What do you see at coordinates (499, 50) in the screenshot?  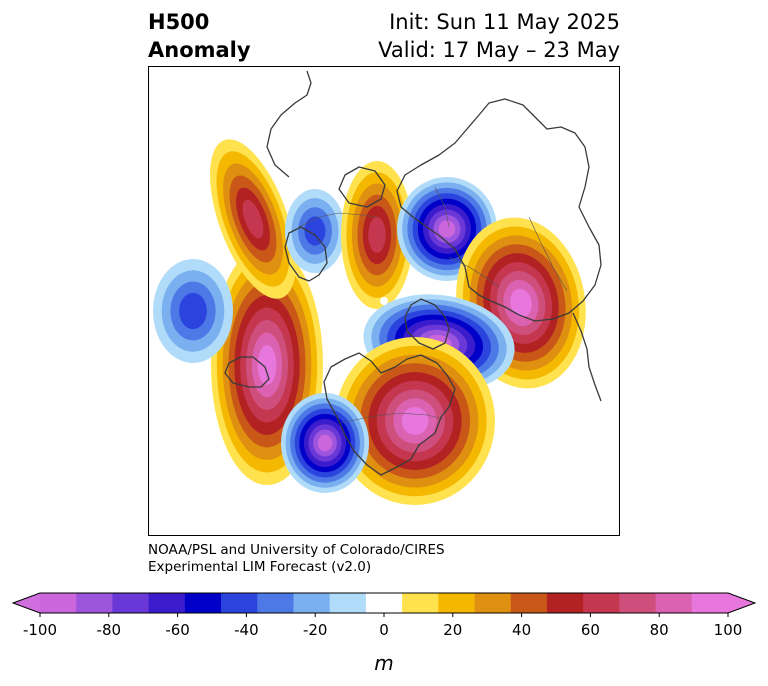 I see `valid-date-label: Valid: 17 May – 23 May` at bounding box center [499, 50].